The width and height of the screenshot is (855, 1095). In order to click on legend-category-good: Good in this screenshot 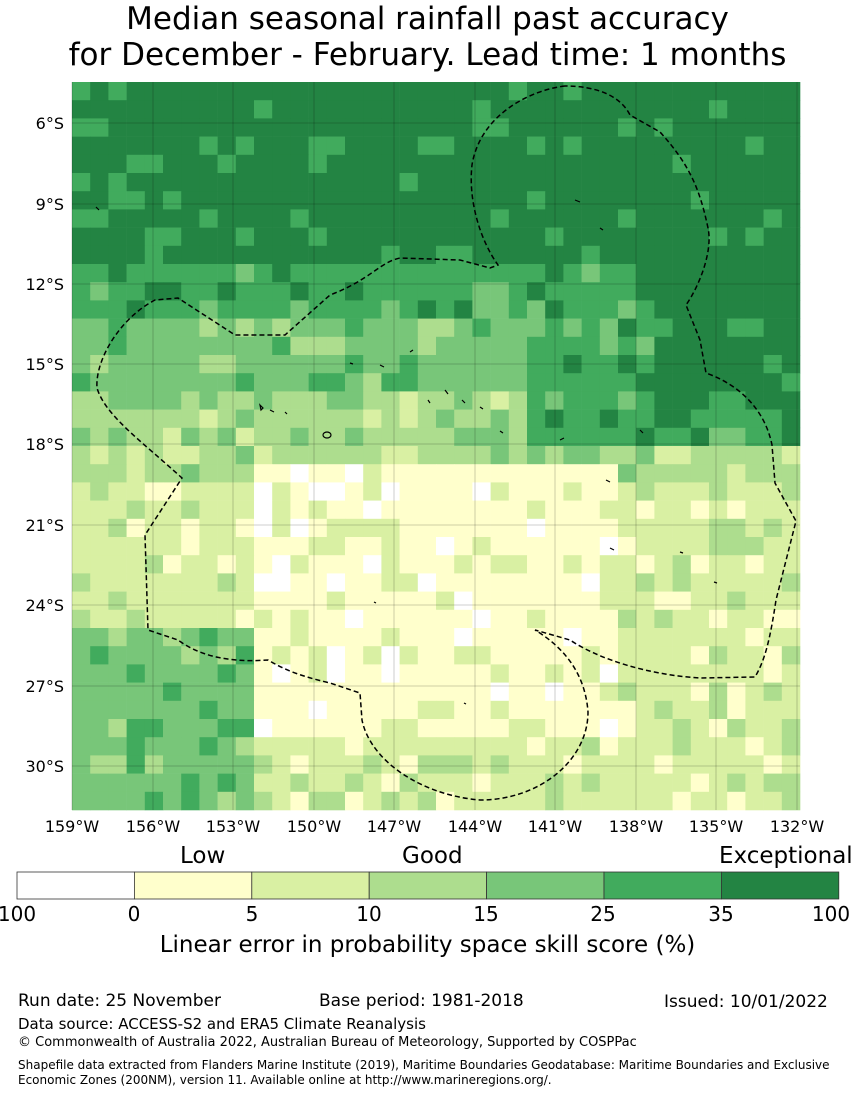, I will do `click(432, 856)`.